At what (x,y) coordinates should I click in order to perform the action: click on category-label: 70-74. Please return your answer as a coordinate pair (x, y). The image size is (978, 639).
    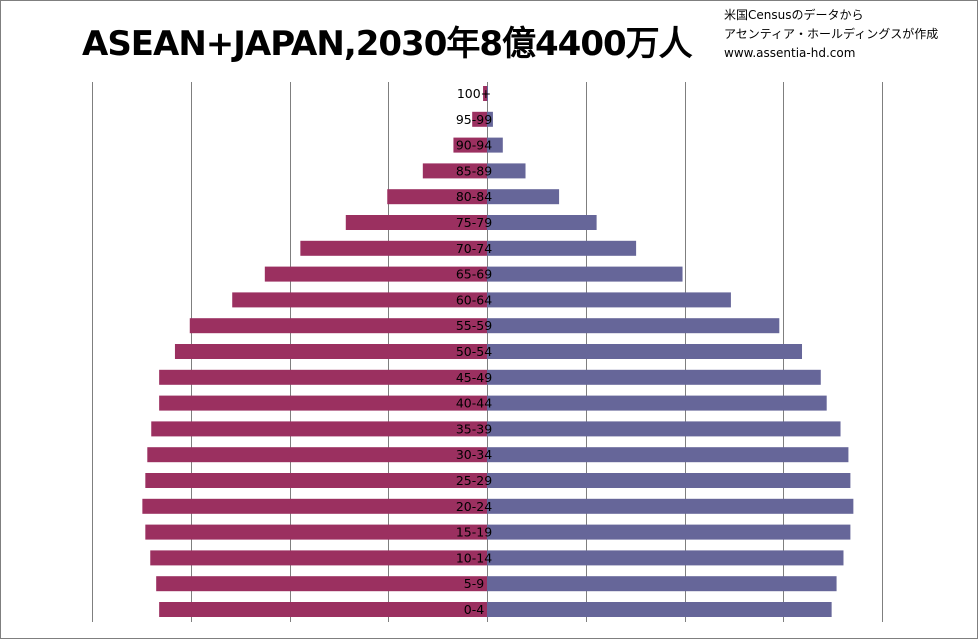
    Looking at the image, I should click on (474, 248).